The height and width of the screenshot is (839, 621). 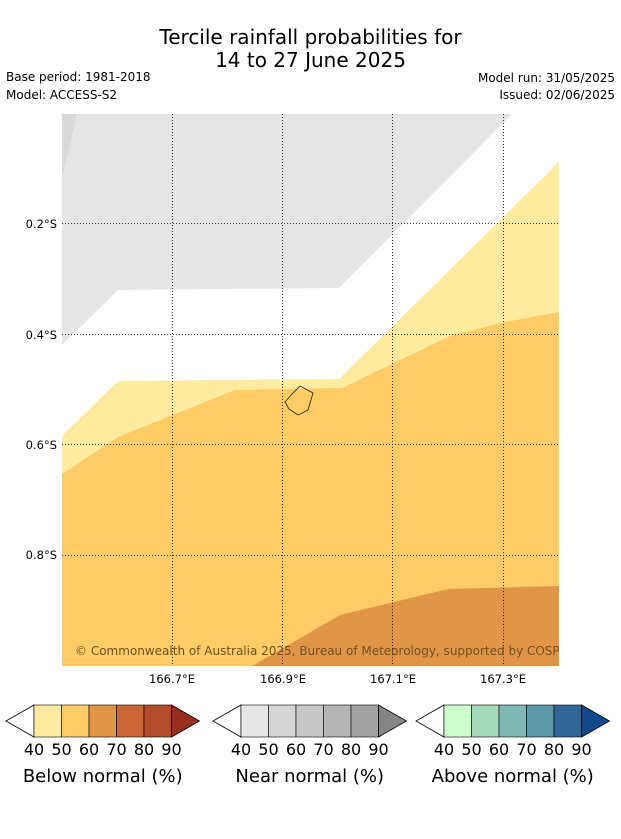 I want to click on above-normal-legend-tick-label: 90, so click(x=581, y=749).